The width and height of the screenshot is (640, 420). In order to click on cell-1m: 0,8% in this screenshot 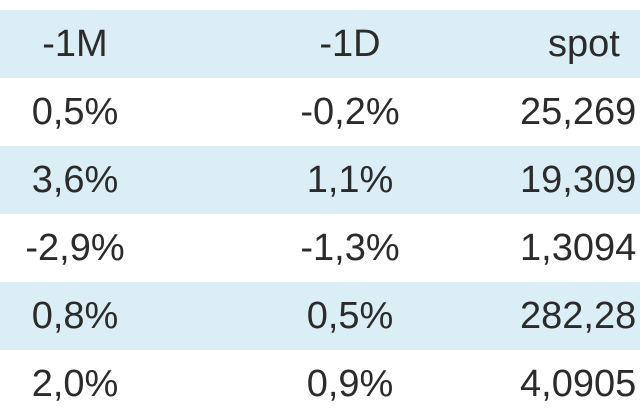, I will do `click(75, 316)`.